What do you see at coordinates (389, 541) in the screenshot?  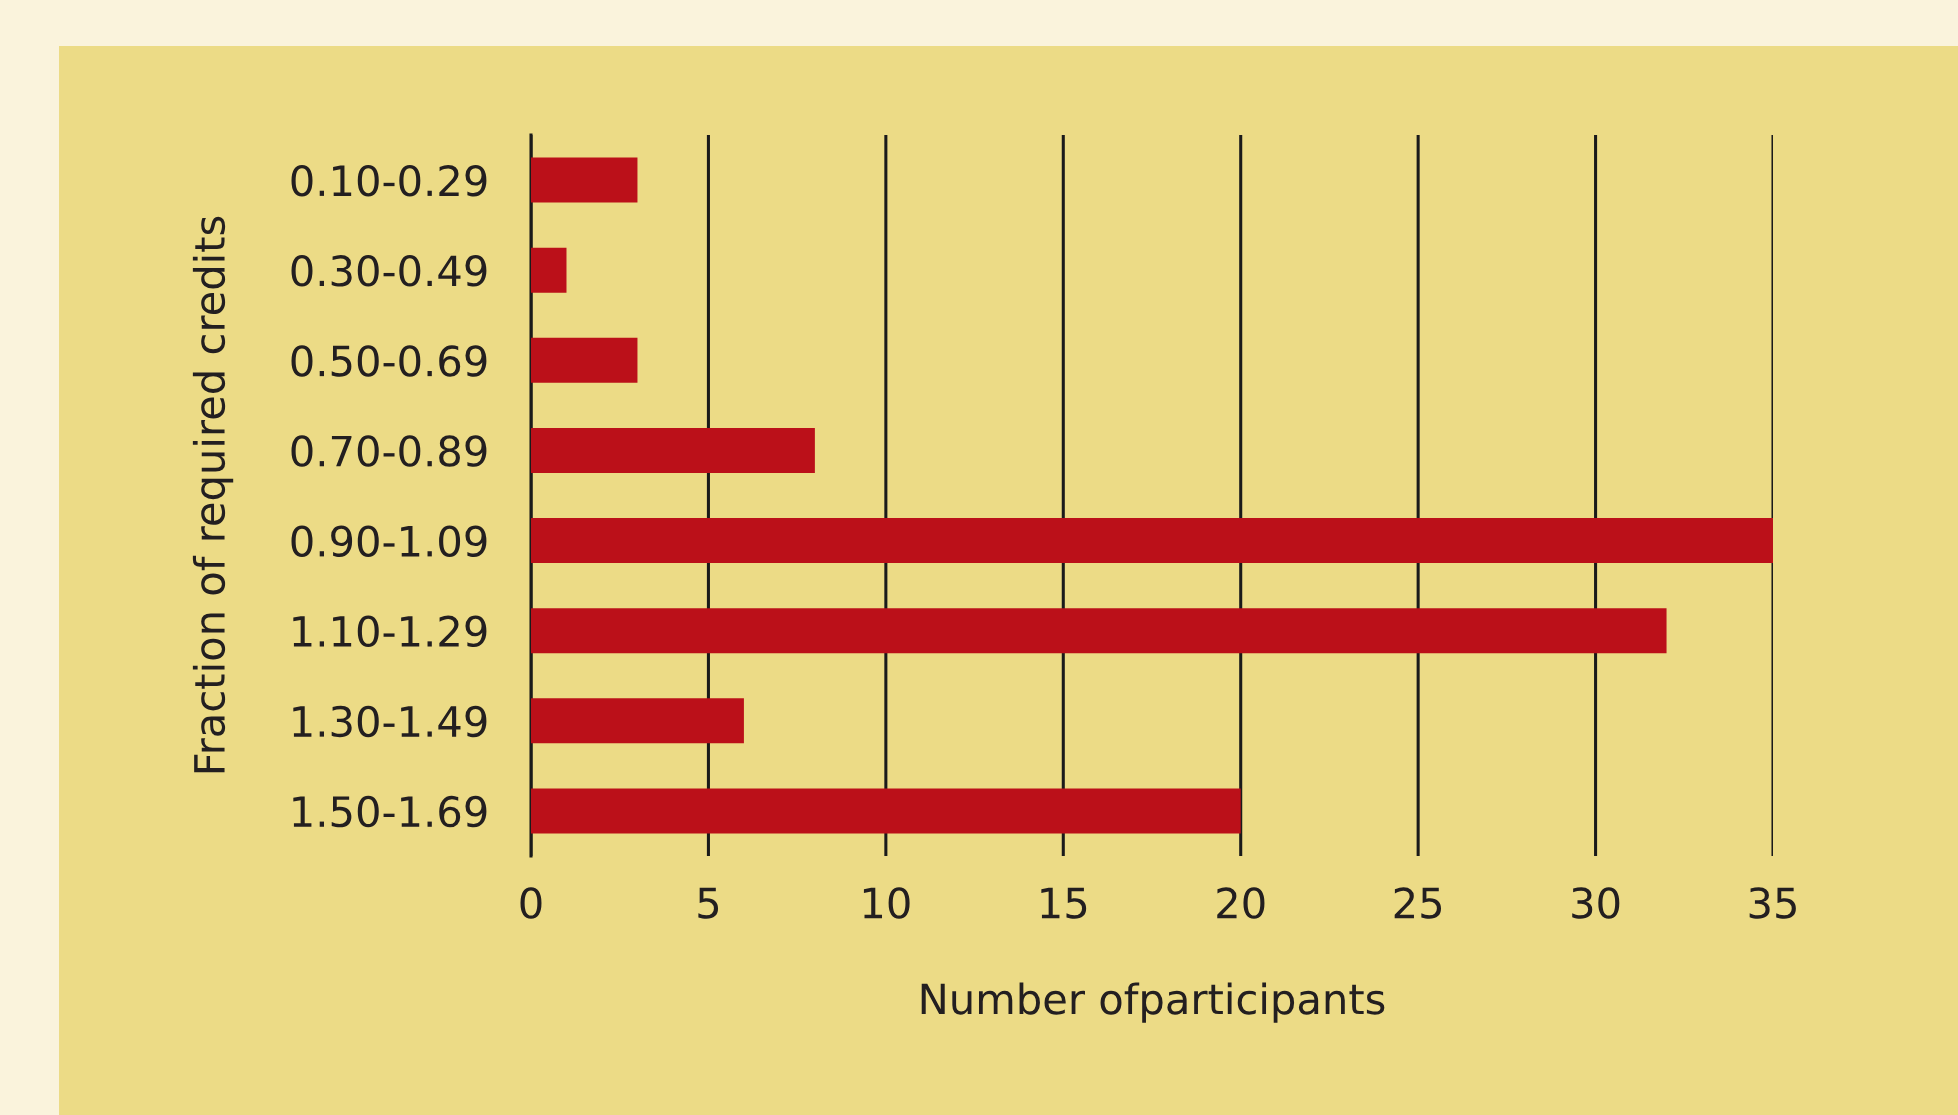 I see `y-tick-label: 0.90-1.09` at bounding box center [389, 541].